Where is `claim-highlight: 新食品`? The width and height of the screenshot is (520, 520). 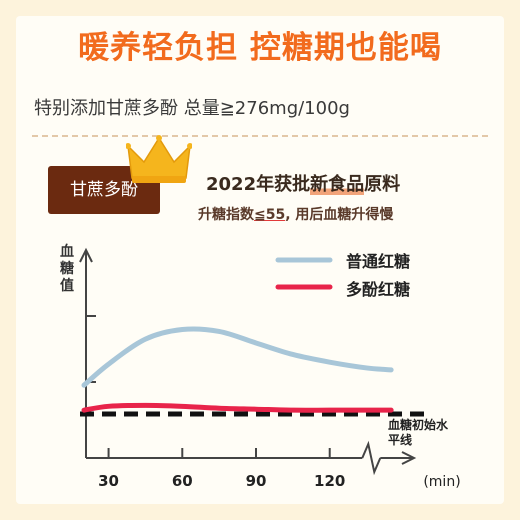 claim-highlight: 新食品 is located at coordinates (337, 184).